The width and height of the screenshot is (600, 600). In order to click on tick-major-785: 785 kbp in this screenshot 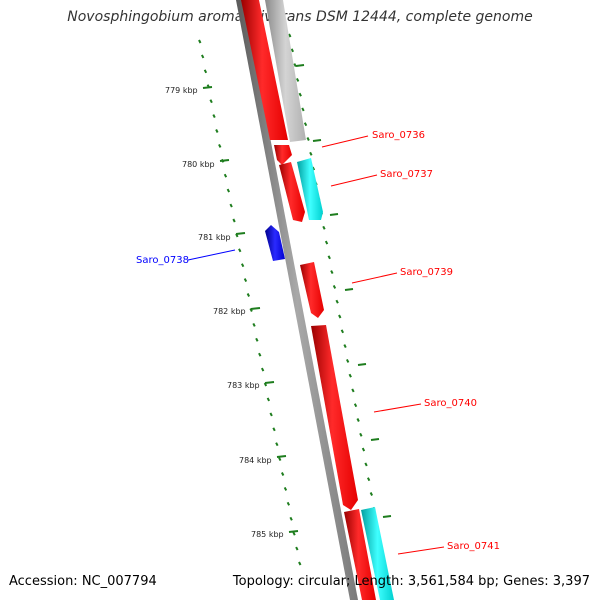, I will do `click(275, 534)`.